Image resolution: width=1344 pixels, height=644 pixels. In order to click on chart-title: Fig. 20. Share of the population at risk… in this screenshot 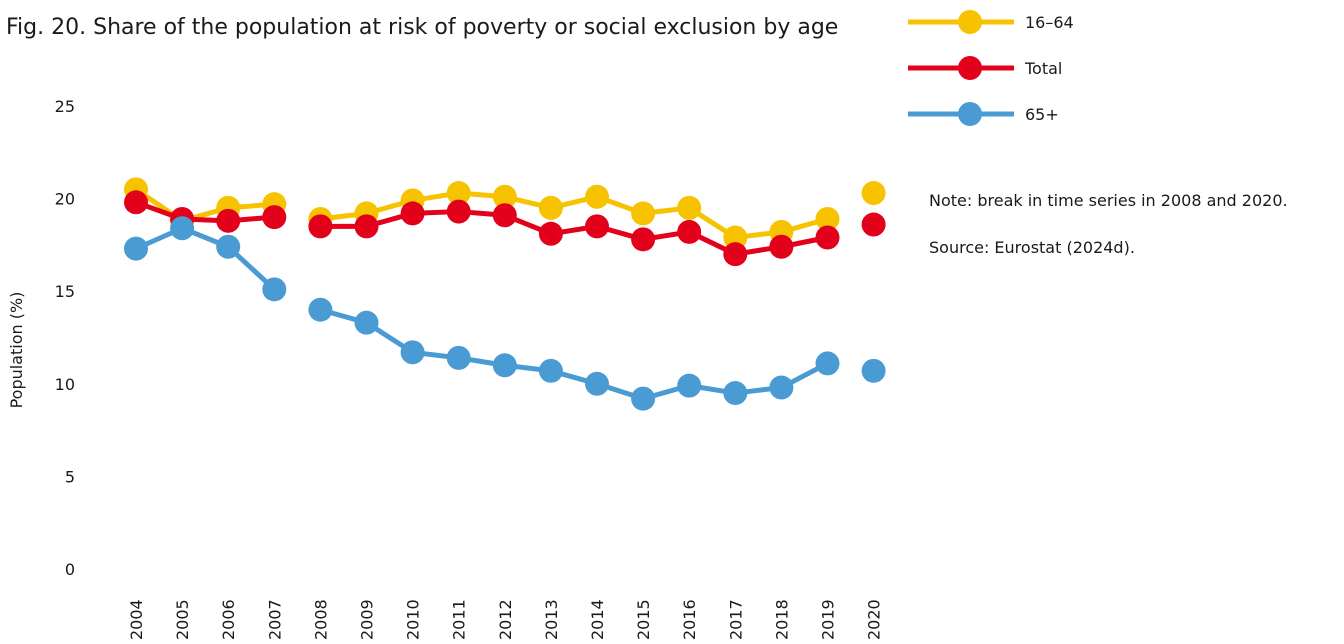, I will do `click(422, 27)`.